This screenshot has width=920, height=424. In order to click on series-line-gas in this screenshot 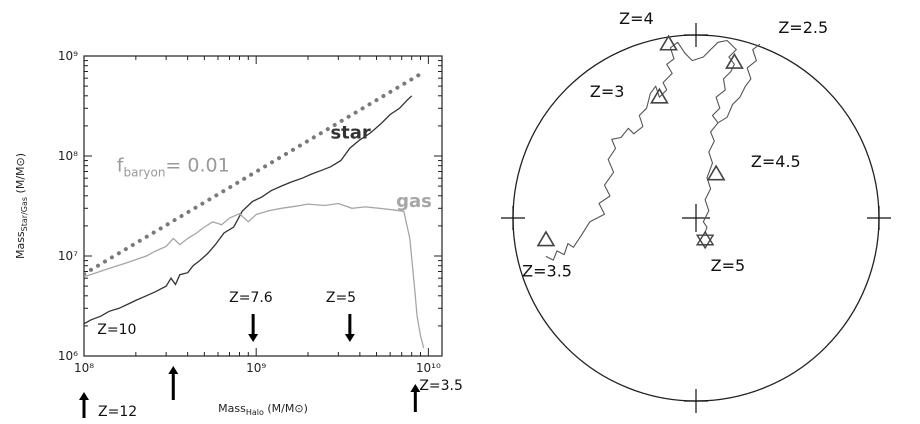, I will do `click(254, 275)`.